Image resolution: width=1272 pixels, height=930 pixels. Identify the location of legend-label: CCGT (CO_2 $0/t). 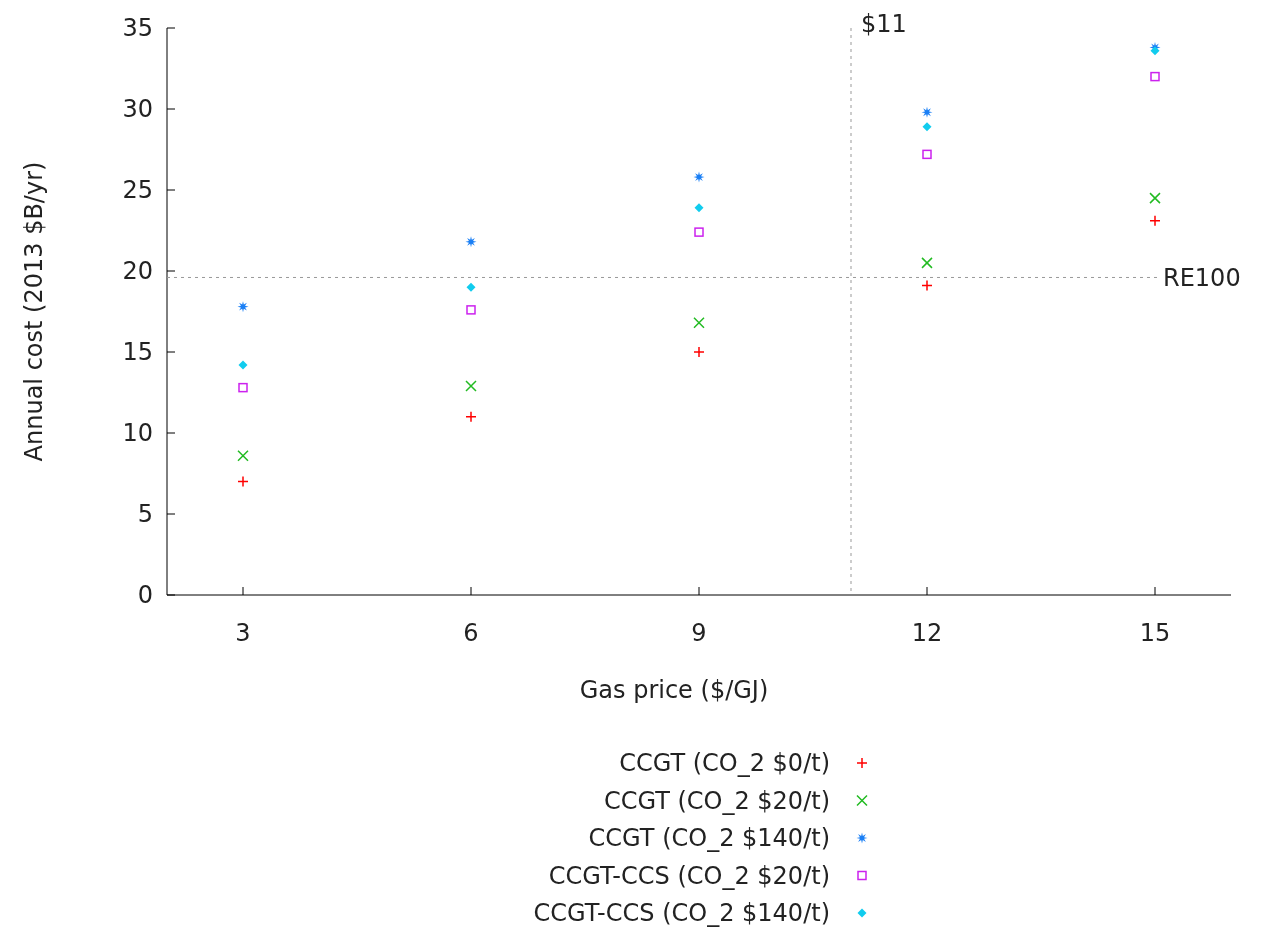
(724, 763).